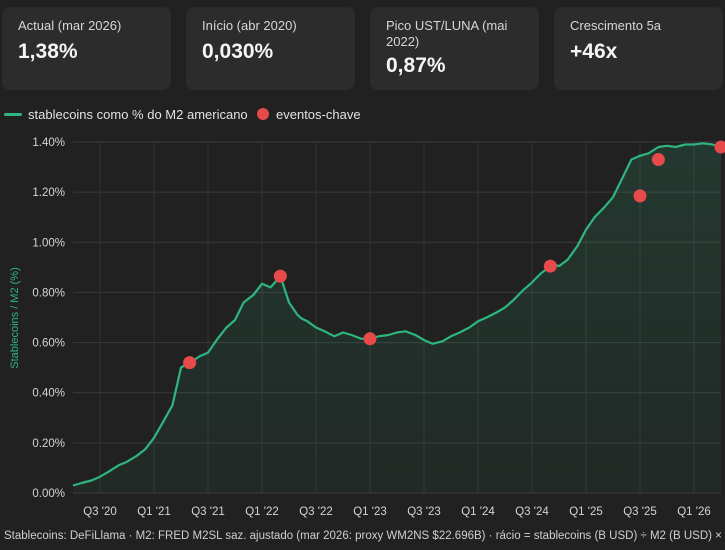  I want to click on x-tick-label: Q3 '20, so click(100, 512).